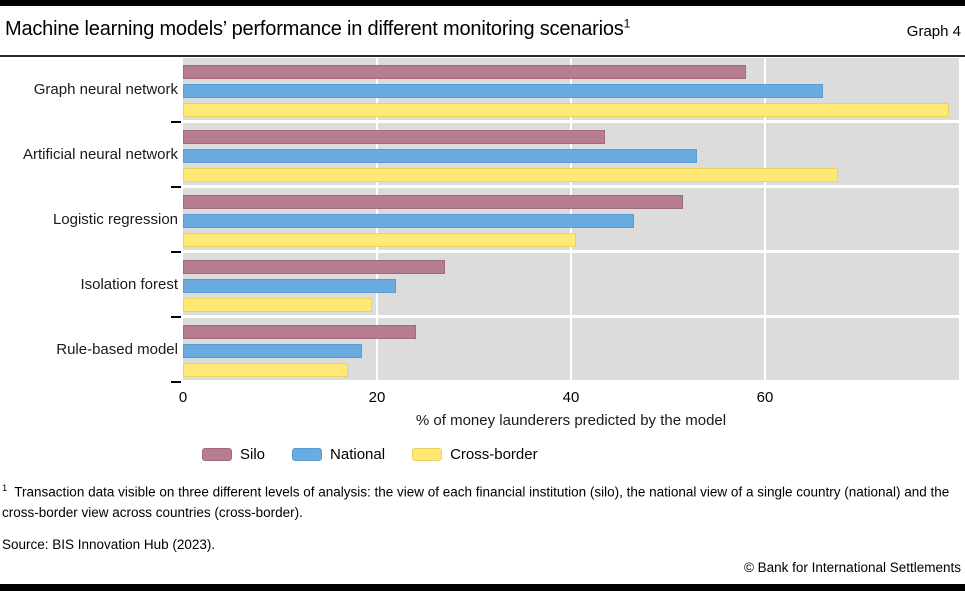 This screenshot has height=591, width=965. What do you see at coordinates (765, 397) in the screenshot?
I see `x-tick-label: 60` at bounding box center [765, 397].